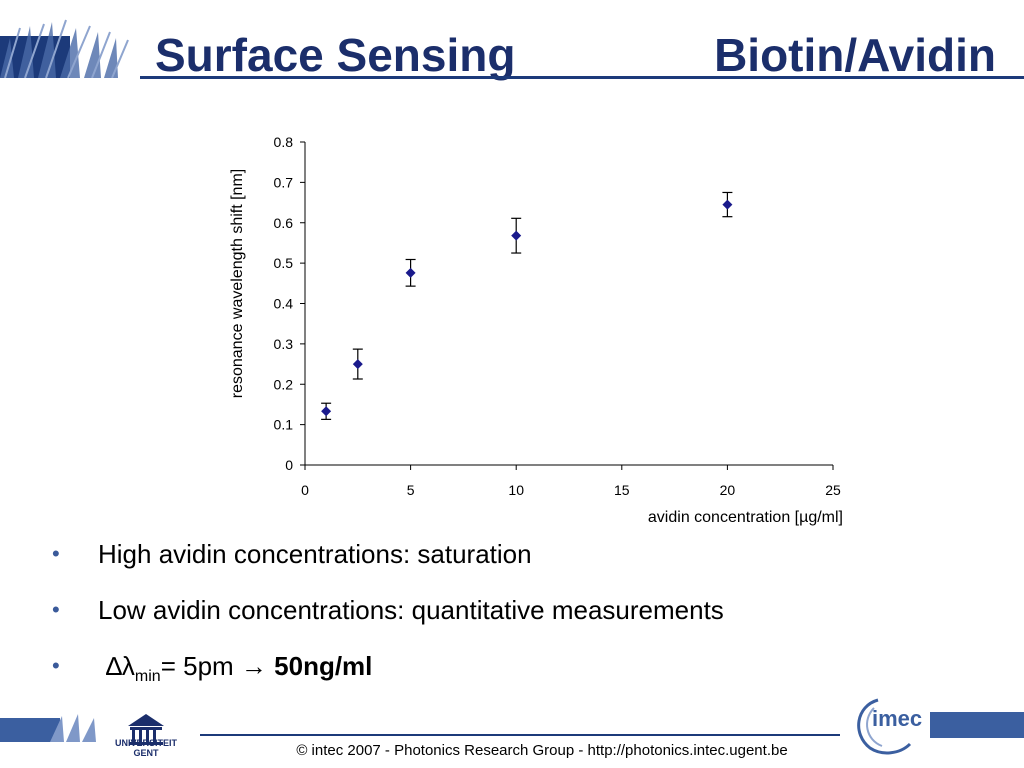 This screenshot has height=768, width=1024. I want to click on x-tick-label: 5, so click(411, 490).